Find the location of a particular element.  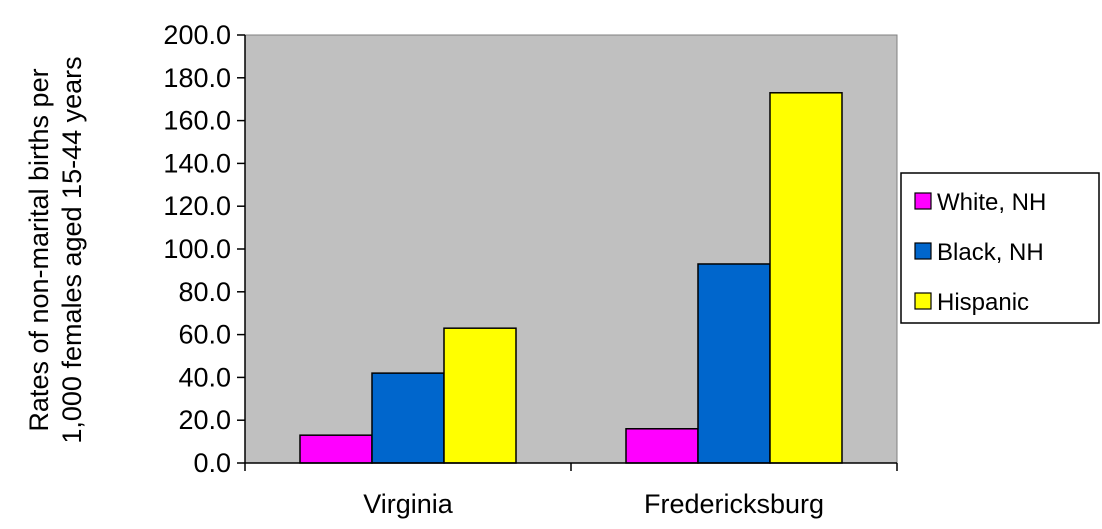

x-category-label: Fredericksburg is located at coordinates (734, 504).